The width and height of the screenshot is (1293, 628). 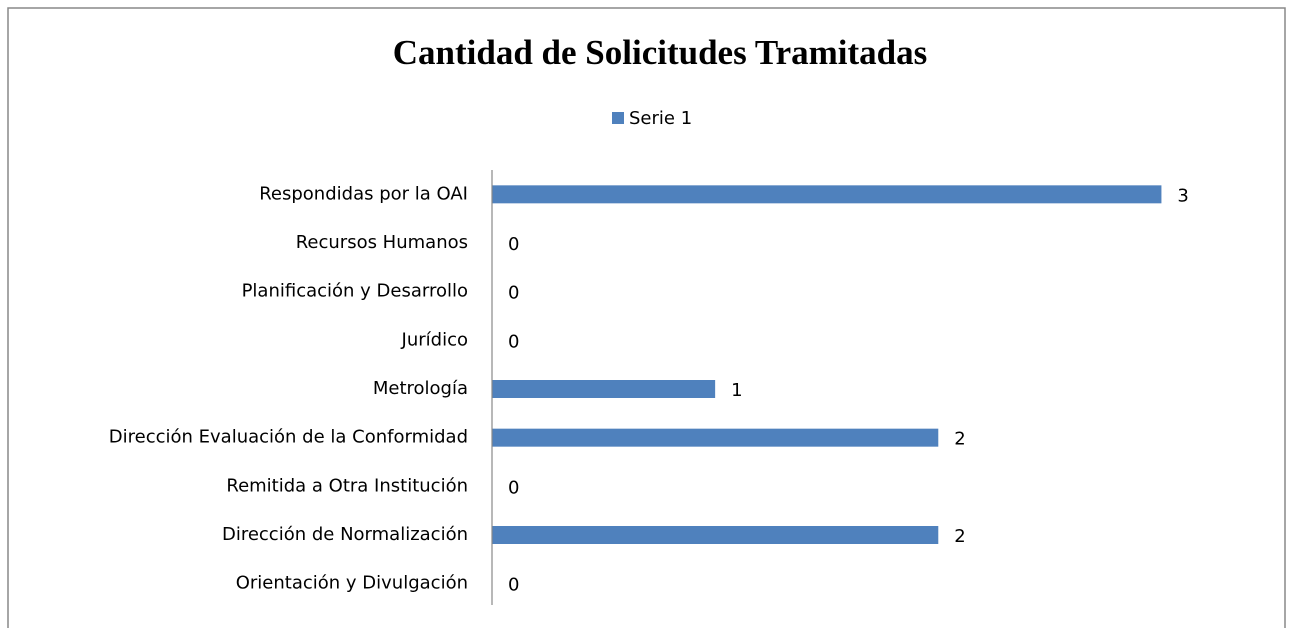 I want to click on y-tick-label: Recursos Humanos, so click(x=382, y=242).